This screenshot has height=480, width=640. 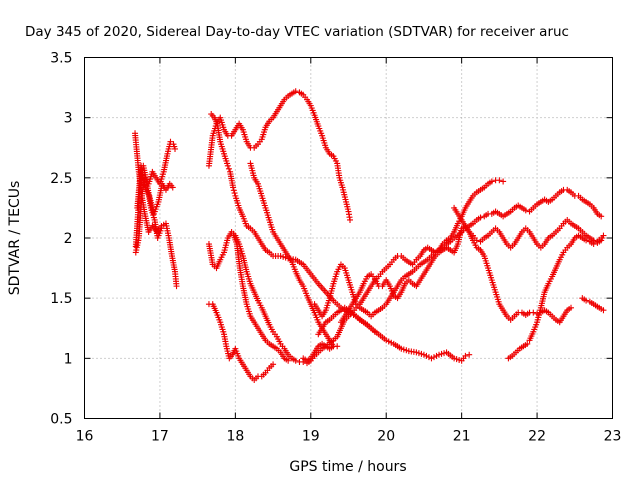 What do you see at coordinates (68, 119) in the screenshot?
I see `y-tick-label: 3` at bounding box center [68, 119].